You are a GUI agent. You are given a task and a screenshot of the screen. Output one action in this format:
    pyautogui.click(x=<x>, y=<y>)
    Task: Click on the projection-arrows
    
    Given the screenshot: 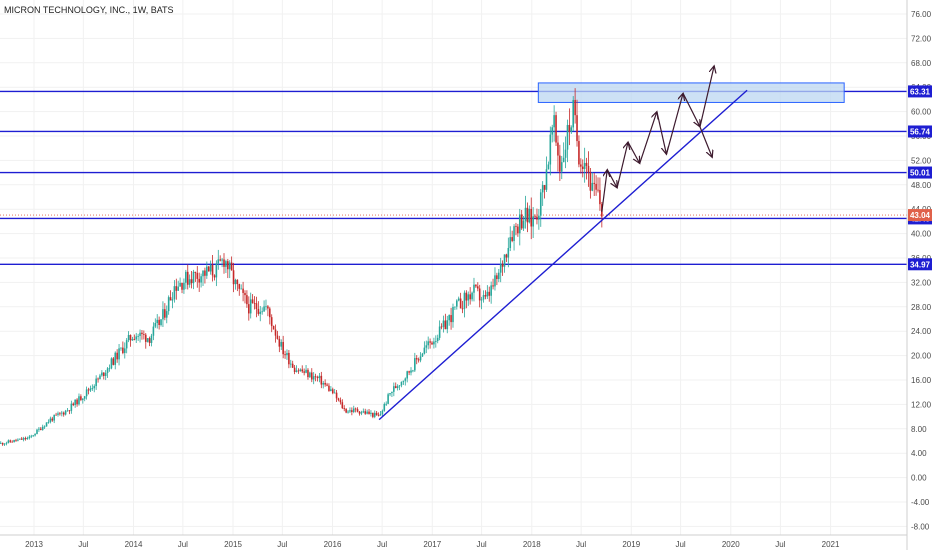 What is the action you would take?
    pyautogui.click(x=657, y=139)
    